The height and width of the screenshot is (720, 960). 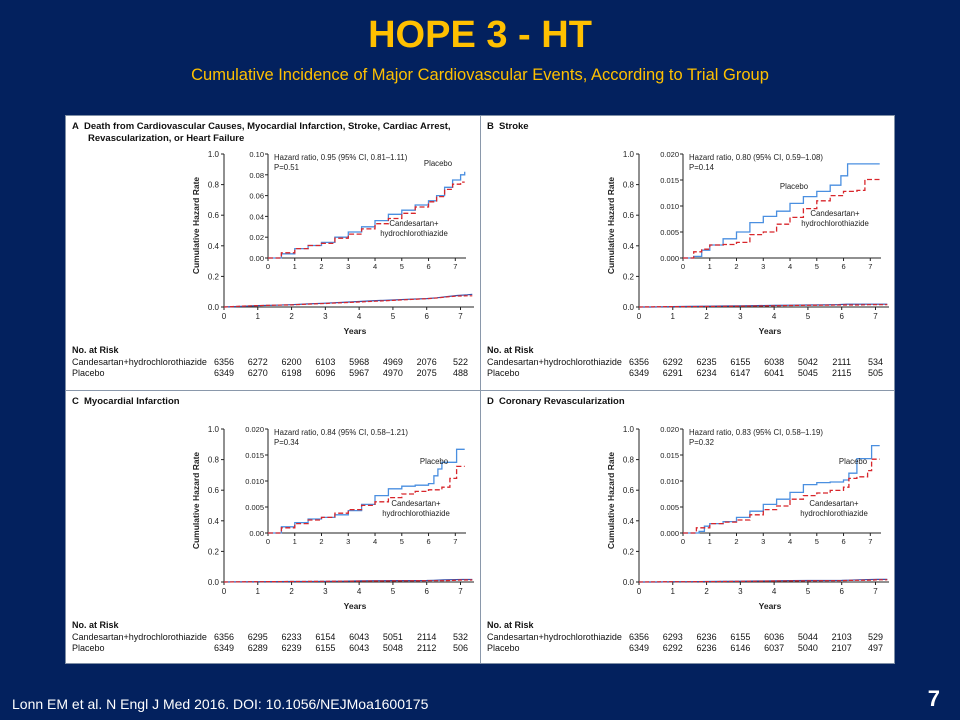 What do you see at coordinates (274, 648) in the screenshot?
I see `risk-table-row: Placebo 6349 6289 6239 6155 6043 5048 2112 506` at bounding box center [274, 648].